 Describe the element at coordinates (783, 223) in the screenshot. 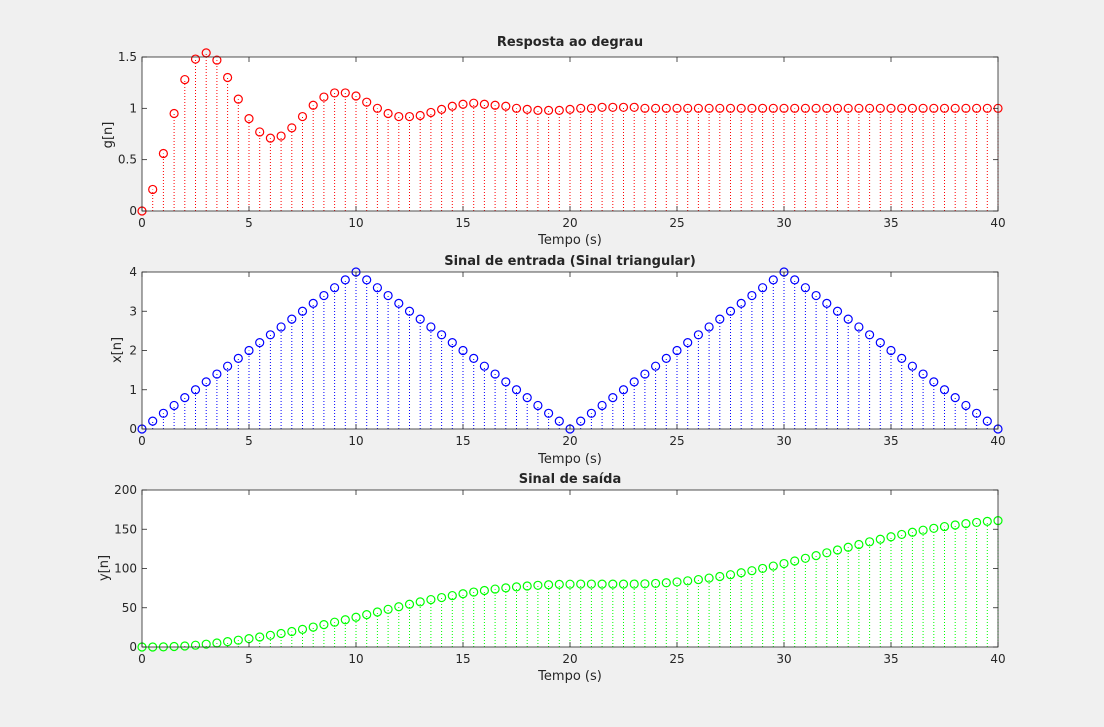

I see `x-tick-label: 30` at that location.